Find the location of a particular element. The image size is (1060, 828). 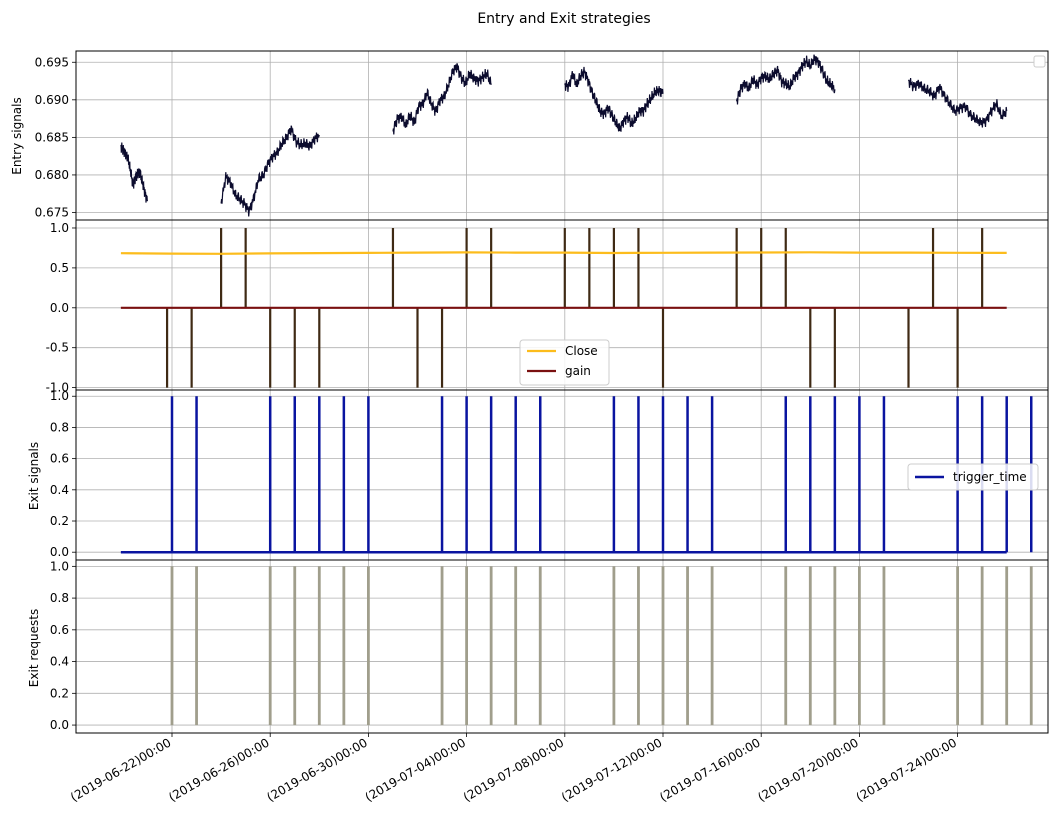

x-tick-label: (2019-07-12)00:00 is located at coordinates (611, 769).